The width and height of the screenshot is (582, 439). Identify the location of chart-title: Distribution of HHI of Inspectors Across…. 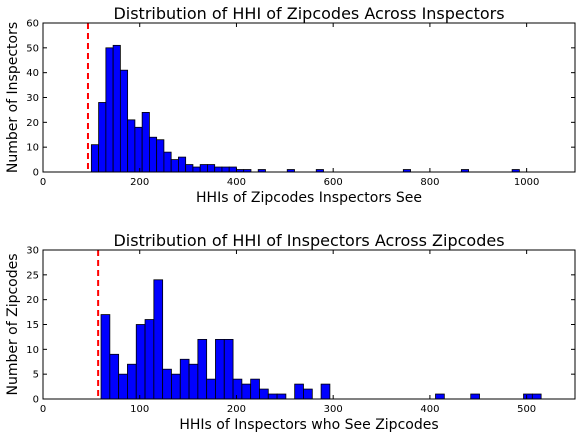
(308, 240).